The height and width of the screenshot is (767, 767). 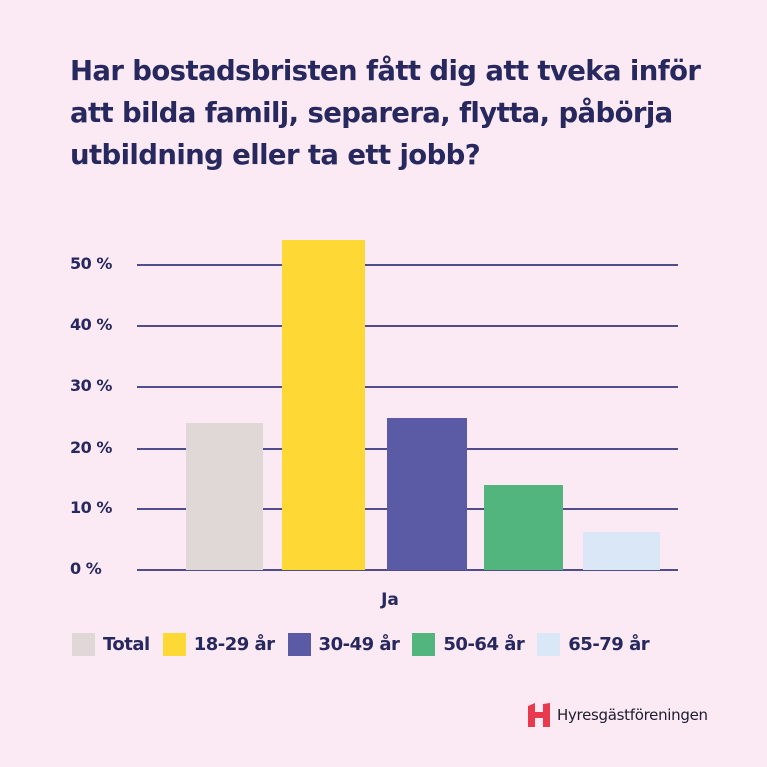 What do you see at coordinates (86, 568) in the screenshot?
I see `ytick-0: 0 %` at bounding box center [86, 568].